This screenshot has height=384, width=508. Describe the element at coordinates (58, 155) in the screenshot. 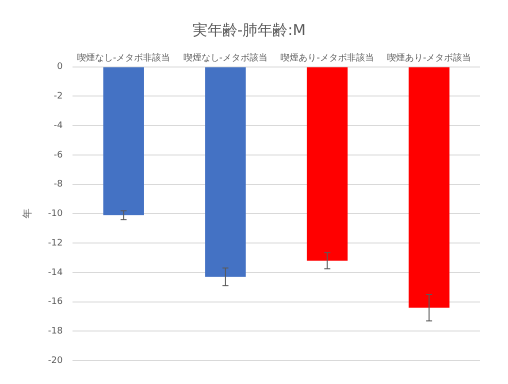

I see `y-tick-label: -6` at that location.